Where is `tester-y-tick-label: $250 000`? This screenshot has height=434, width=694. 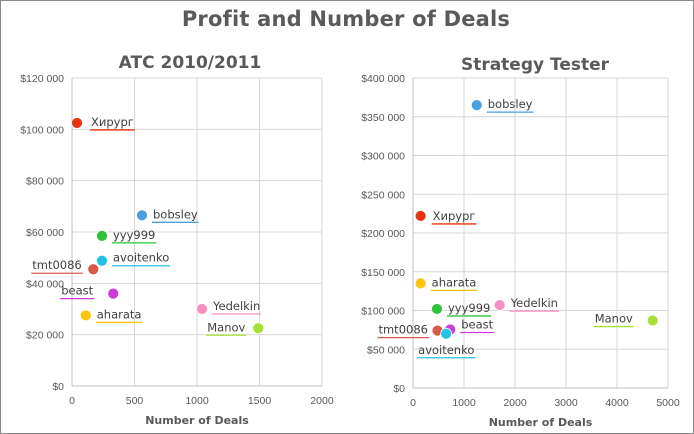
tester-y-tick-label: $250 000 is located at coordinates (383, 195).